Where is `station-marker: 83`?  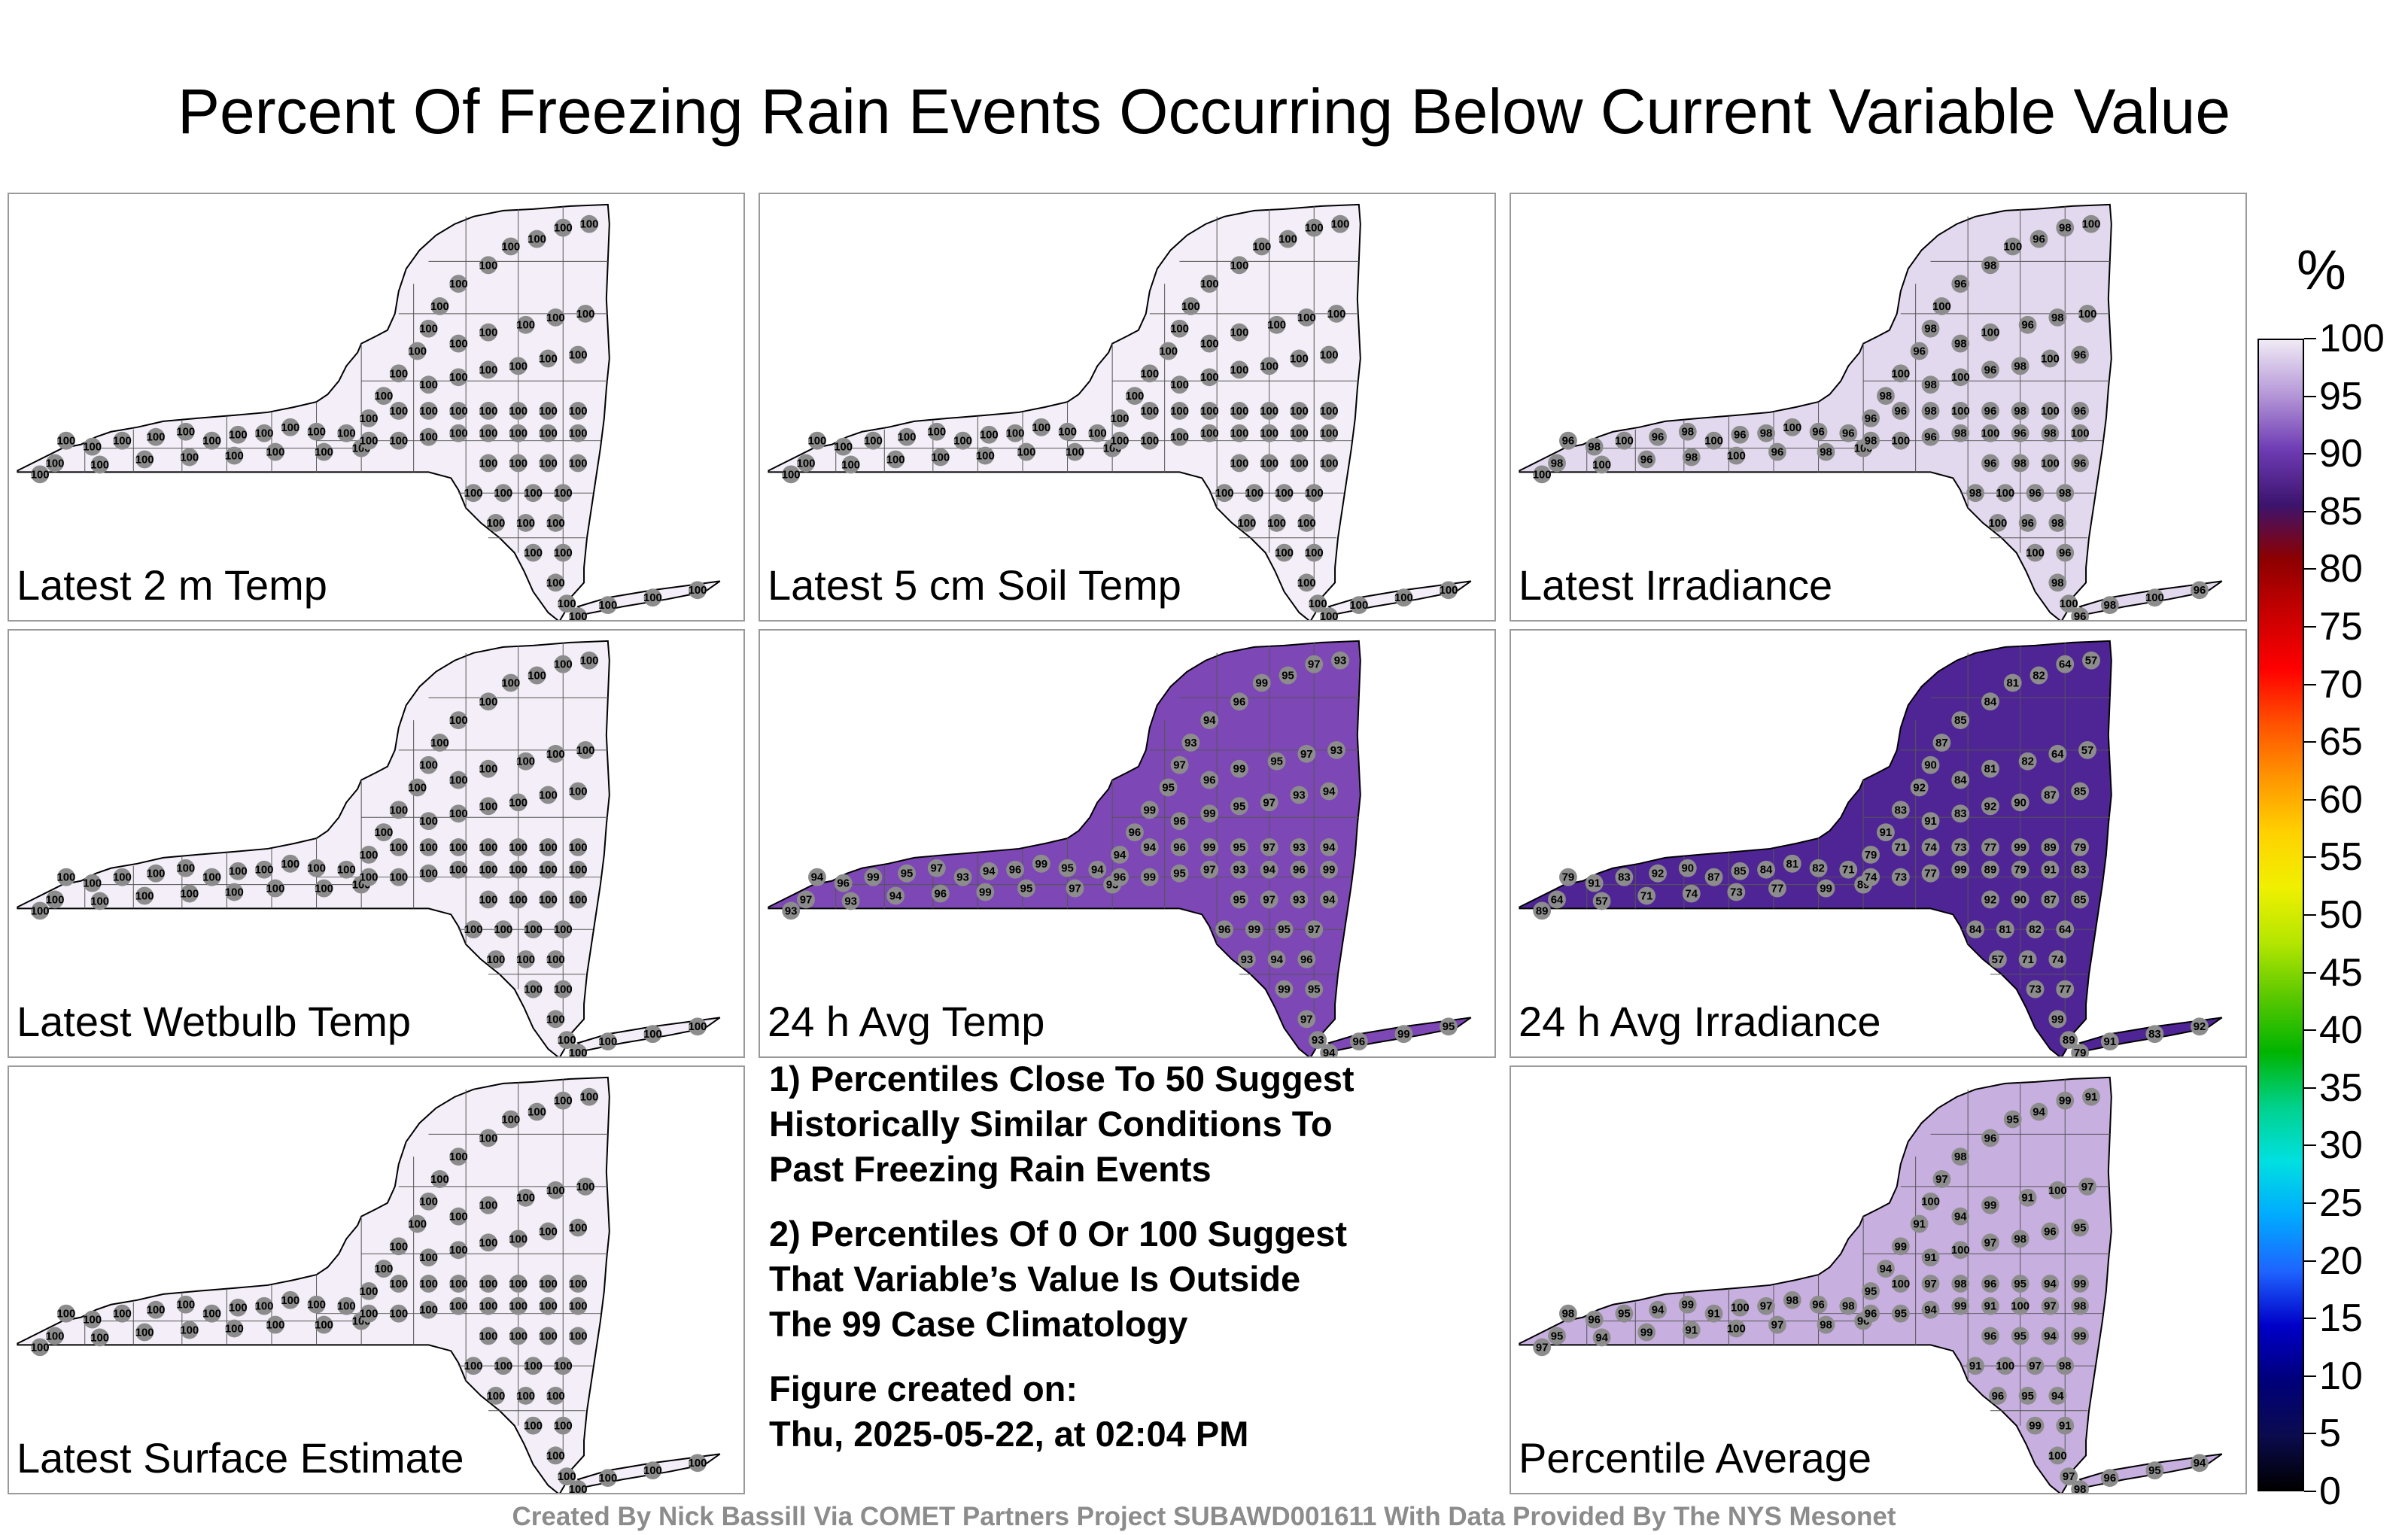
station-marker: 83 is located at coordinates (1960, 813).